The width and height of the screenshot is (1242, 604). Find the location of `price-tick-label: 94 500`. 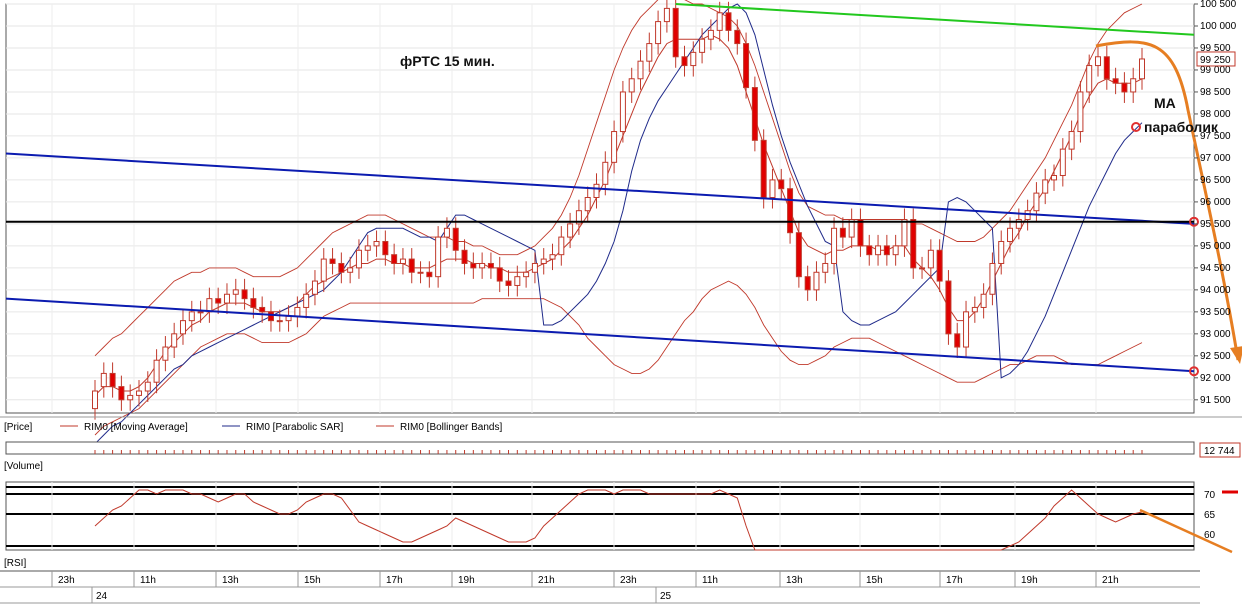

price-tick-label: 94 500 is located at coordinates (1215, 268).